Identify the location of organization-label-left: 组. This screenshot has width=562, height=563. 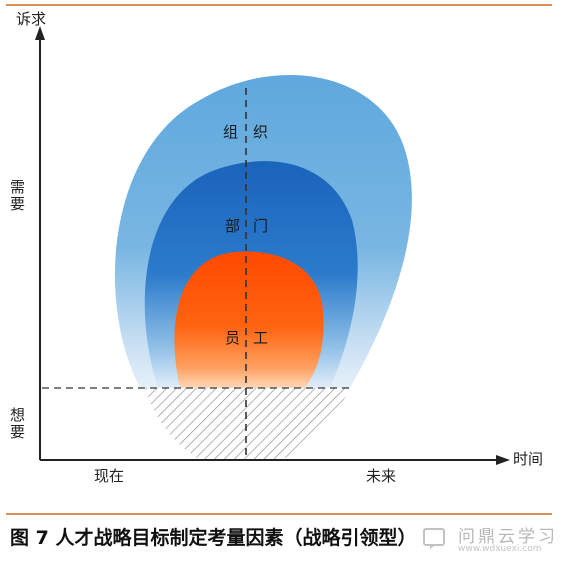
(230, 132).